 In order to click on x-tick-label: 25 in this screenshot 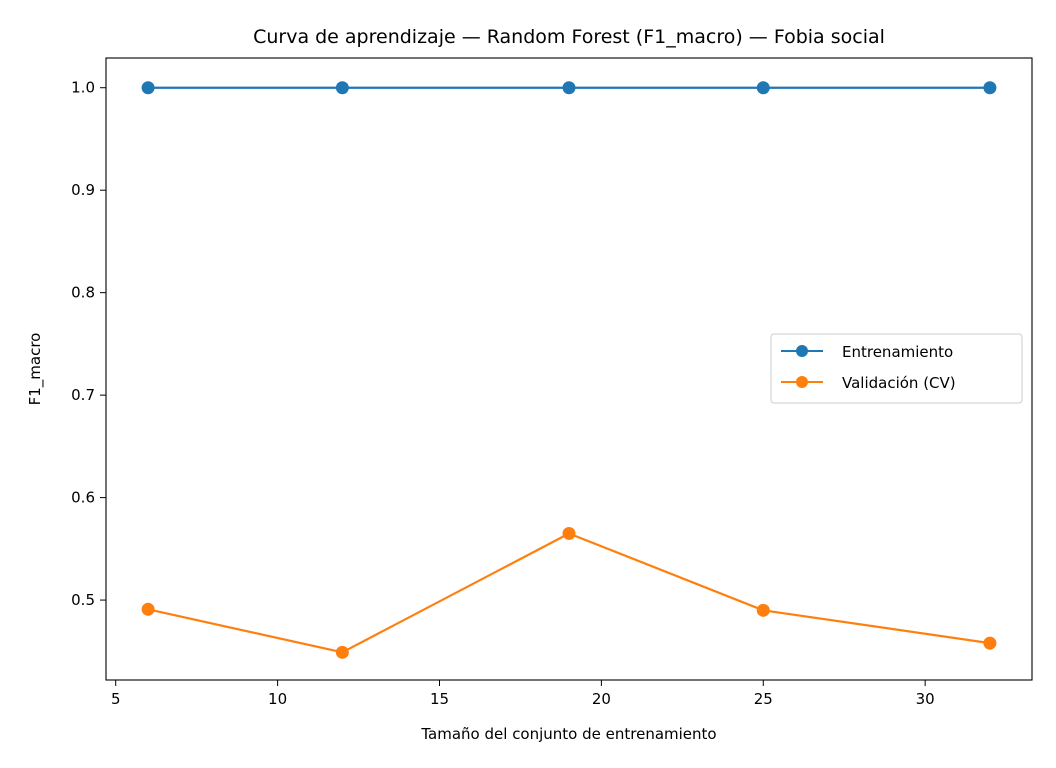, I will do `click(763, 699)`.